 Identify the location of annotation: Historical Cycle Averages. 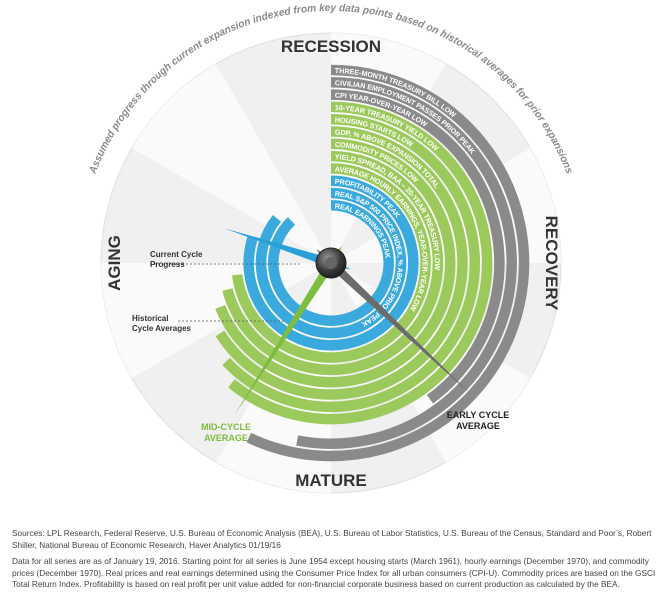
(161, 323).